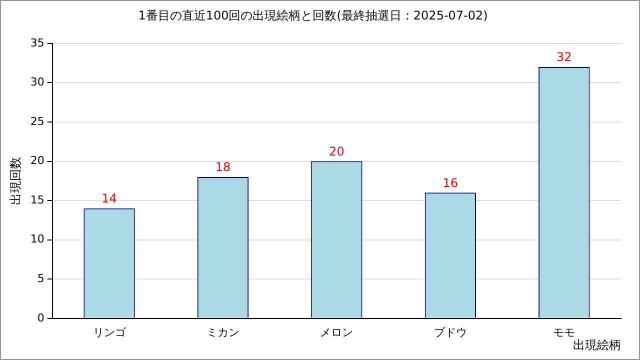 The width and height of the screenshot is (640, 360). I want to click on x-tick-label: メロン, so click(337, 332).